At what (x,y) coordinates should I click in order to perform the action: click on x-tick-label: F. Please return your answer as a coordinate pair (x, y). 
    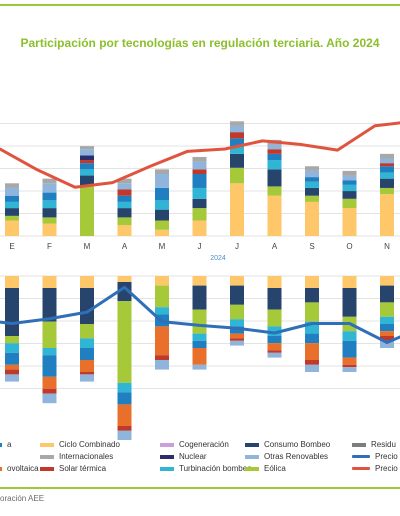
    Looking at the image, I should click on (49, 246).